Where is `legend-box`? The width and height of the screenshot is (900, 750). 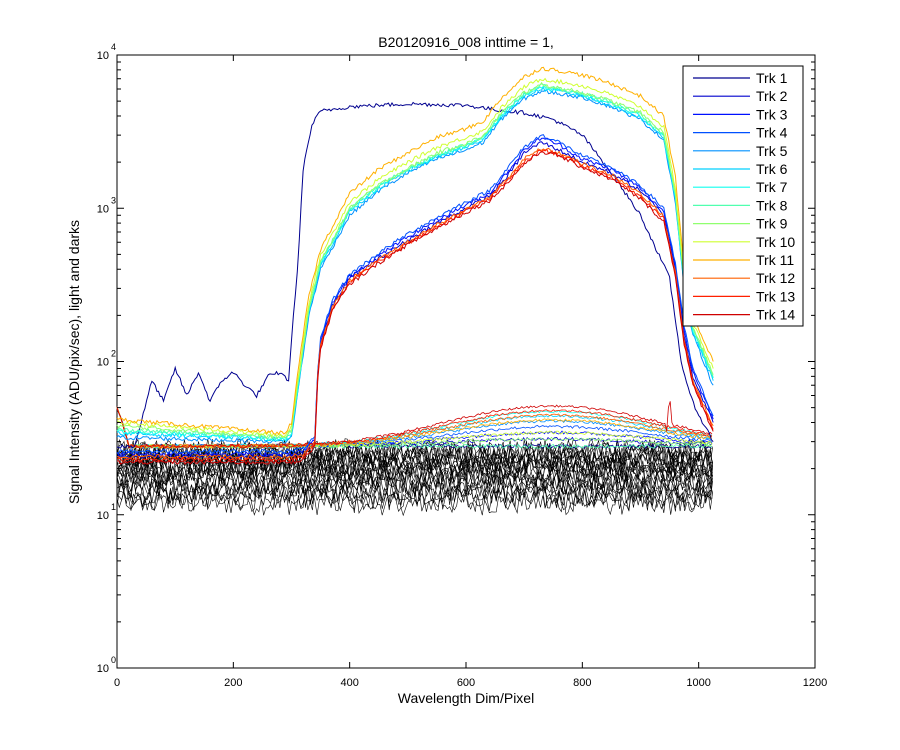
legend-box is located at coordinates (743, 196).